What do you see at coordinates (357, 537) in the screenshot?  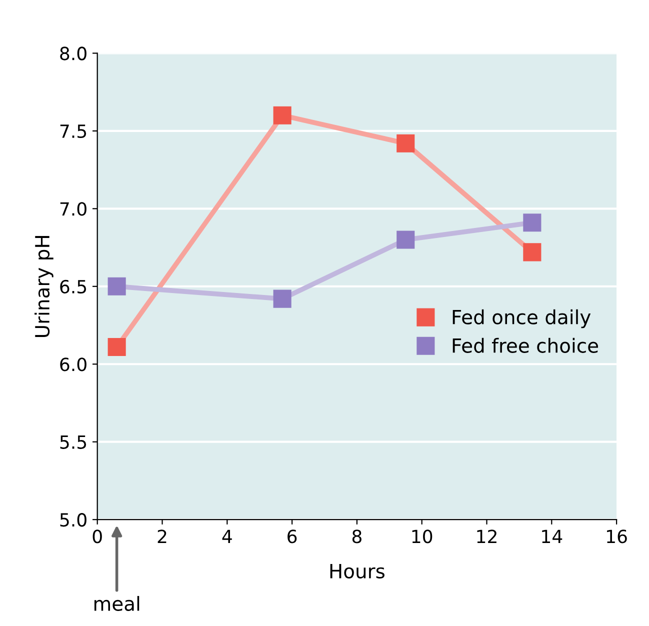 I see `x-tick-label: 8` at bounding box center [357, 537].